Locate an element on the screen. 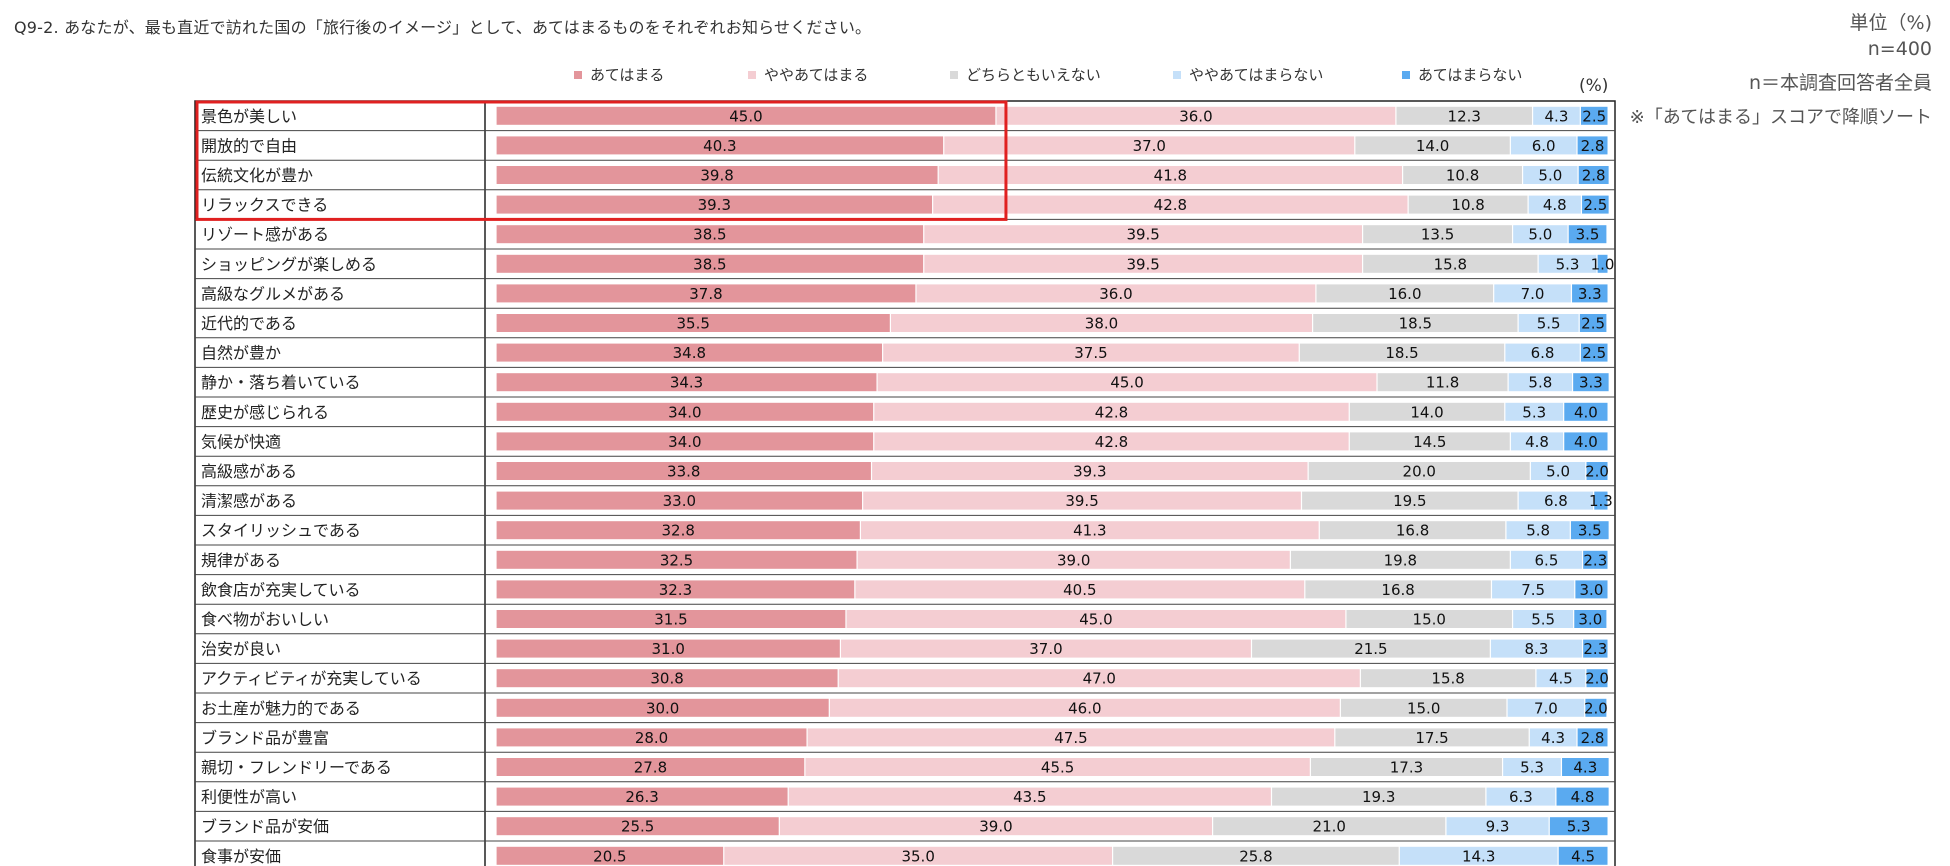 The image size is (1950, 866). legend-label-5: あてはまらない is located at coordinates (1470, 75).